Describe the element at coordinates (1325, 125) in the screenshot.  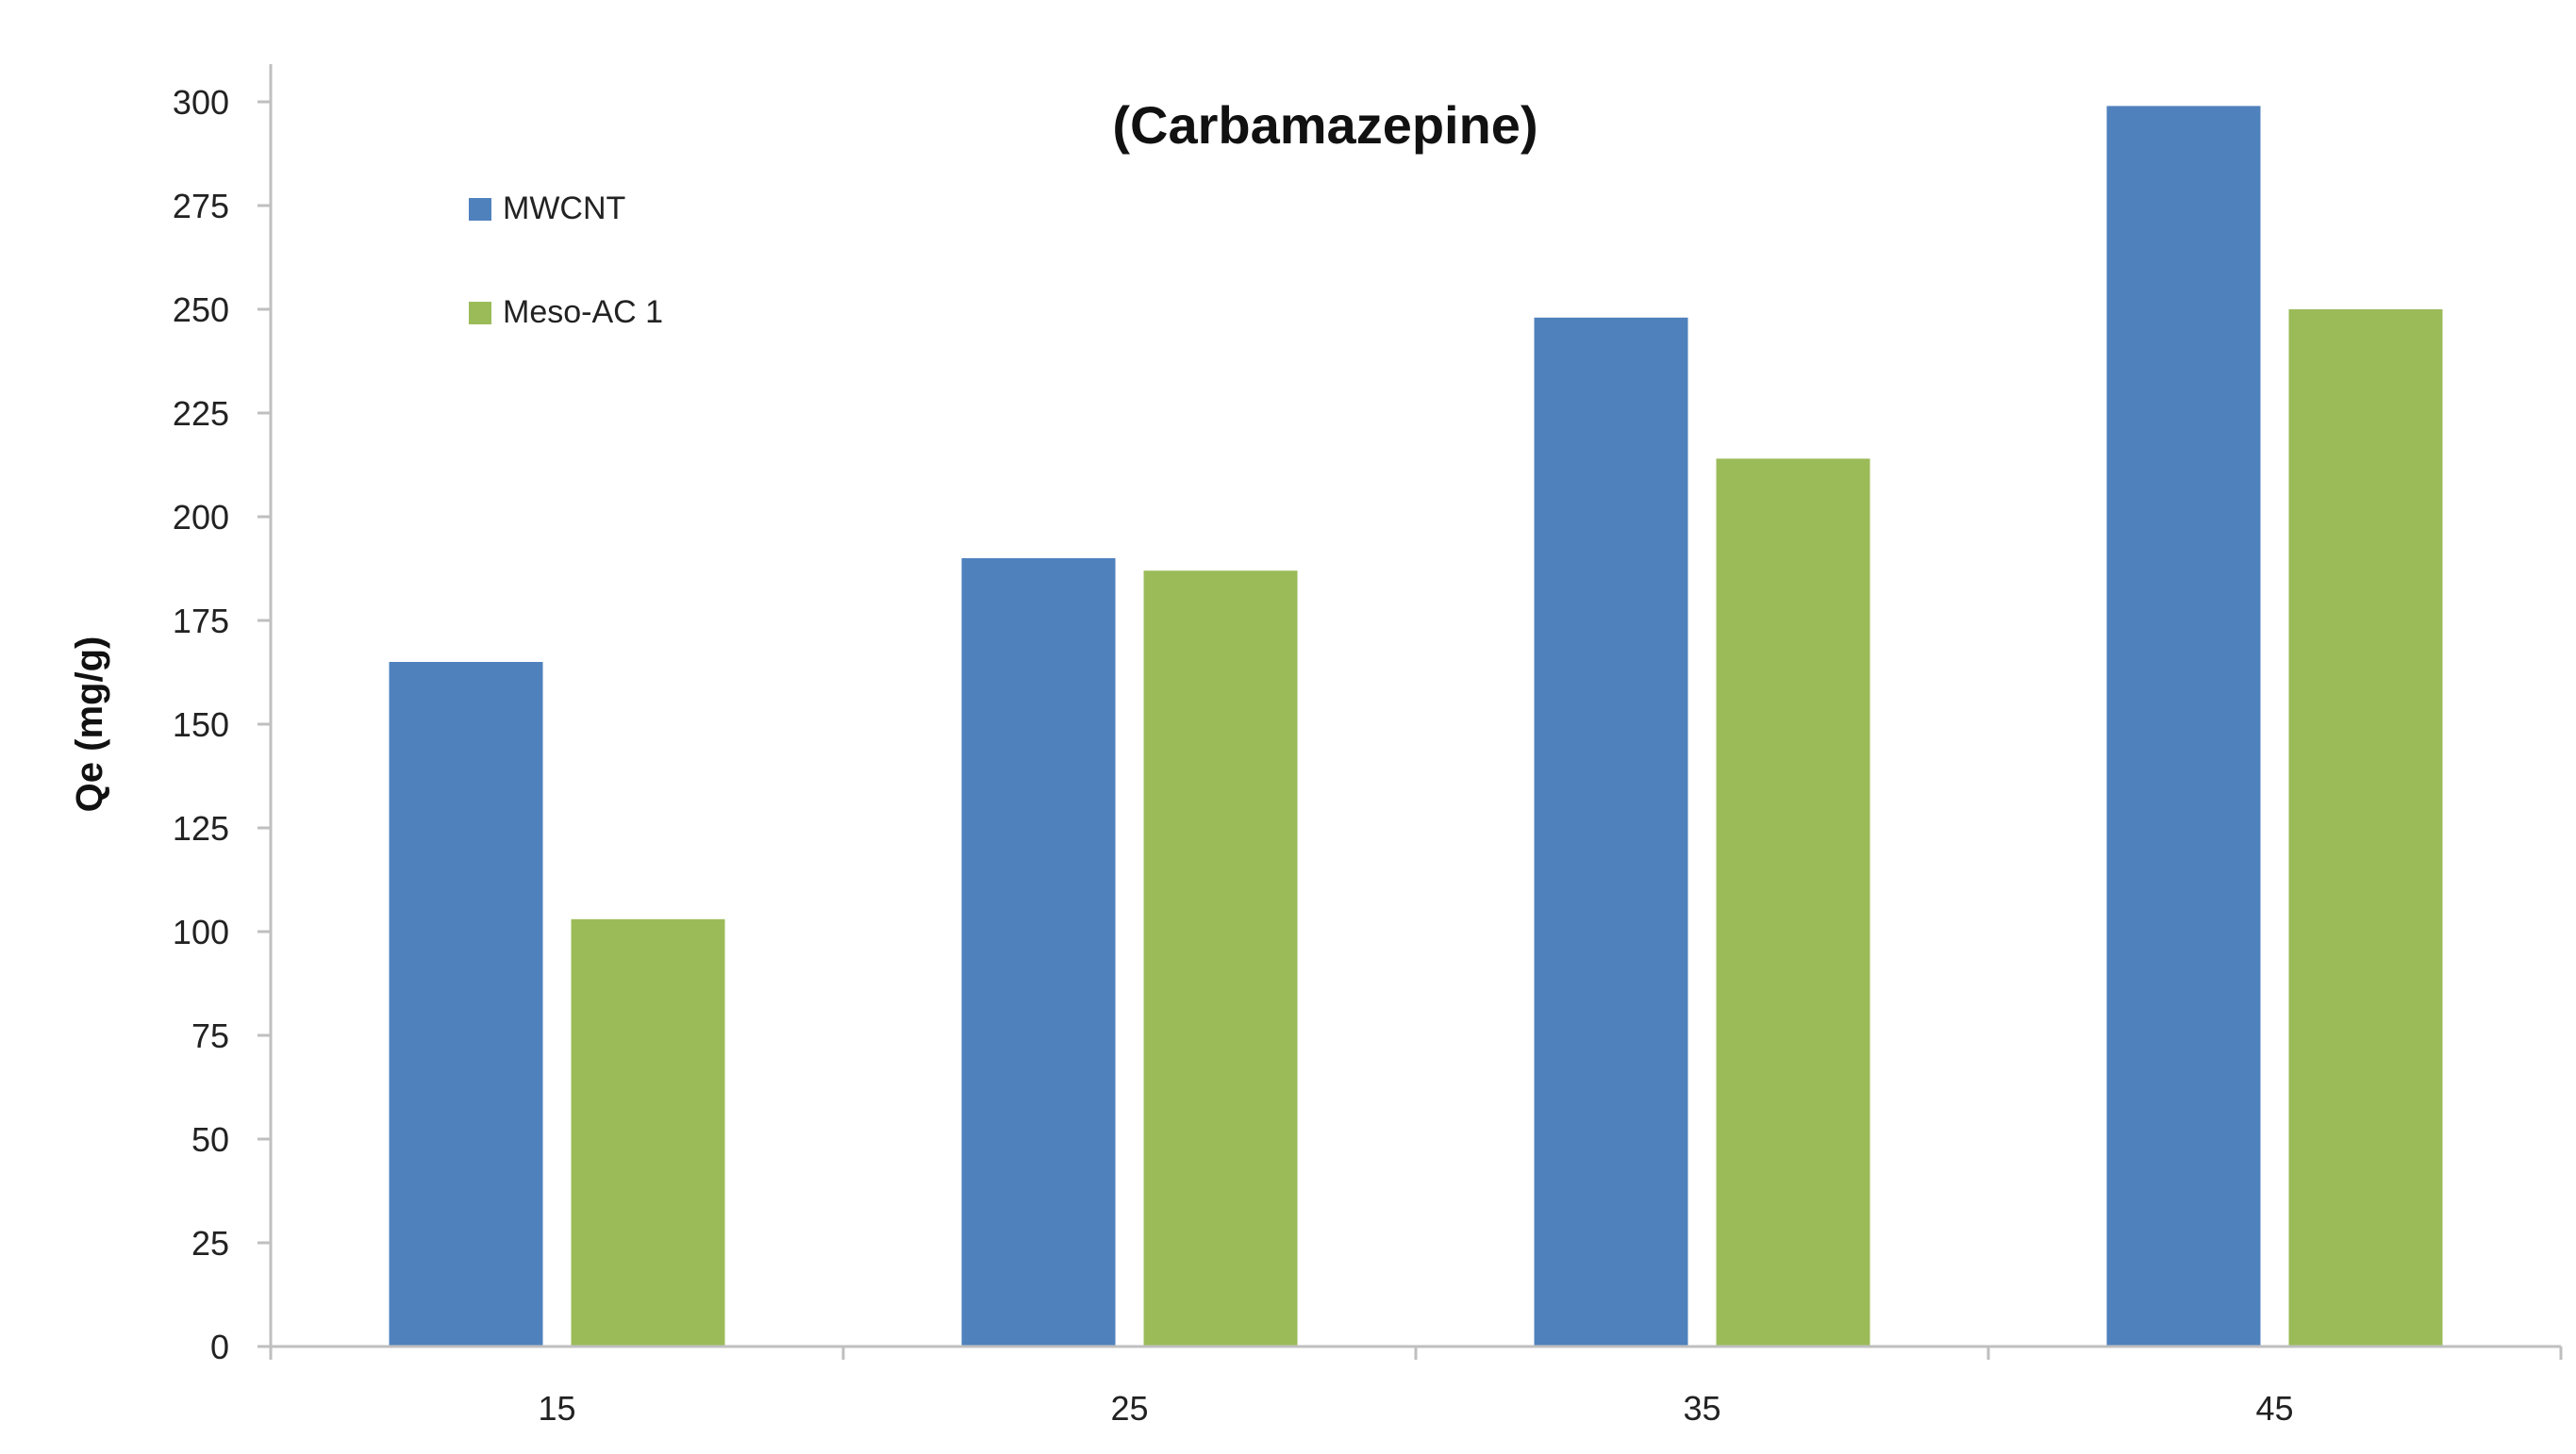
I see `chart-title: (Carbamazepine)` at that location.